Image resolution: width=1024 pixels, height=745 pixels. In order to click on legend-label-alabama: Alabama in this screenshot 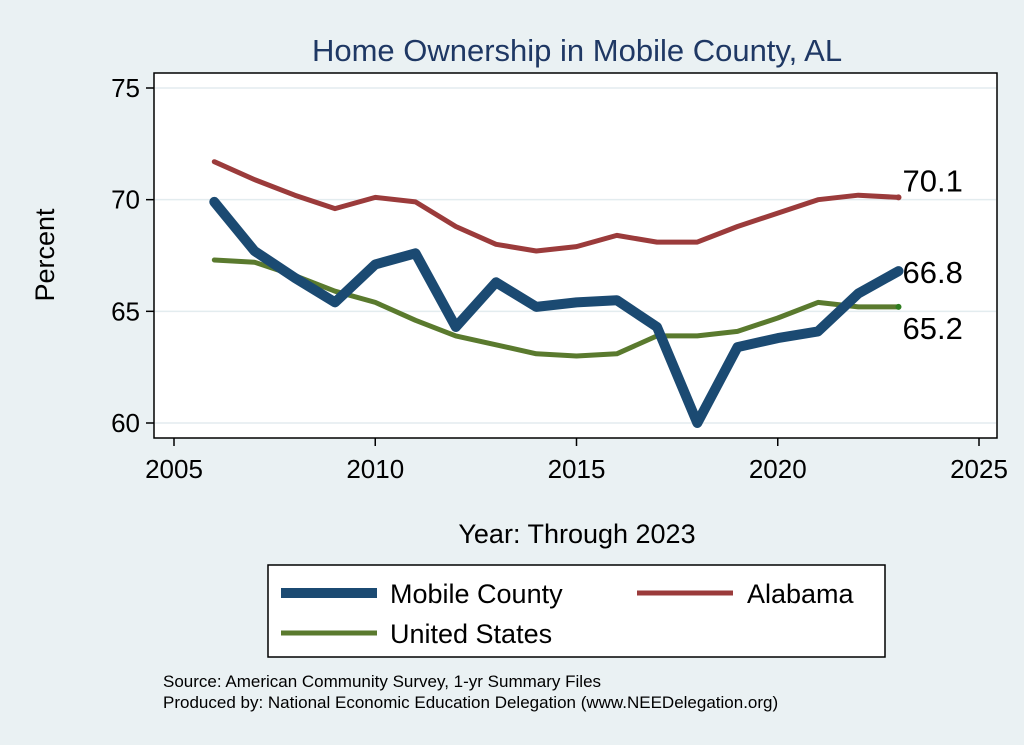, I will do `click(801, 594)`.